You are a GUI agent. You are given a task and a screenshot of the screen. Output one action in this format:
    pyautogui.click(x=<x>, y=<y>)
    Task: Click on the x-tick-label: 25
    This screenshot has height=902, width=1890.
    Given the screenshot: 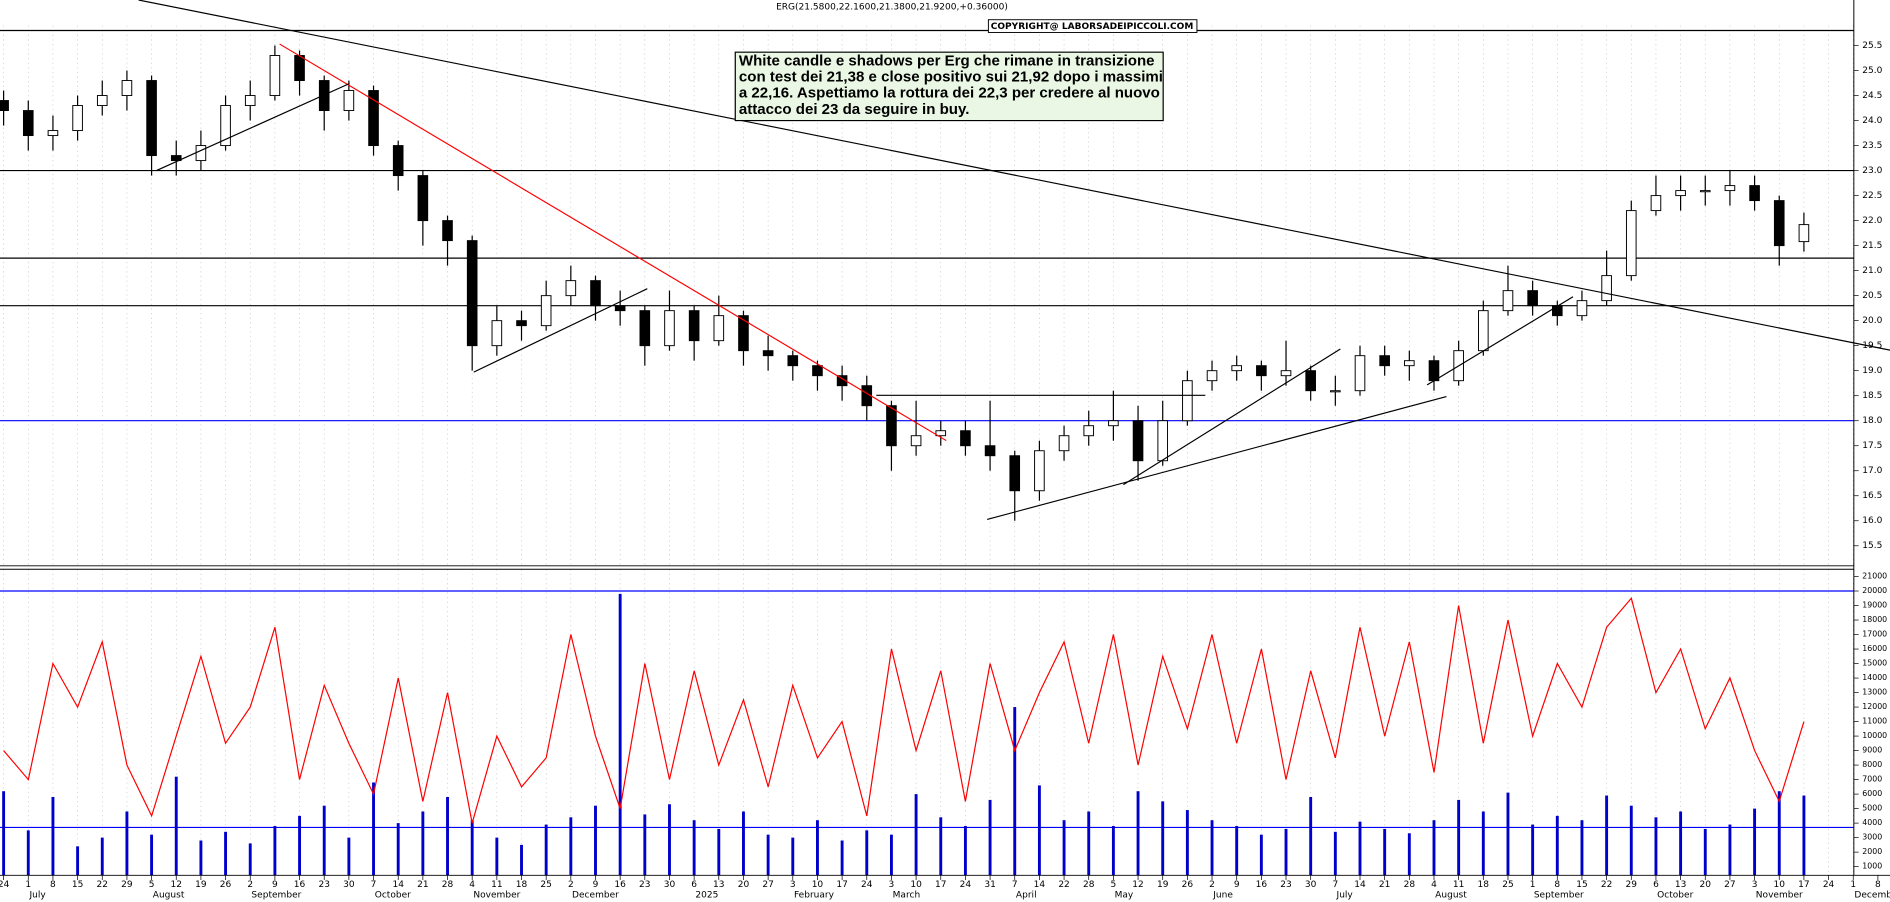 What is the action you would take?
    pyautogui.click(x=545, y=885)
    